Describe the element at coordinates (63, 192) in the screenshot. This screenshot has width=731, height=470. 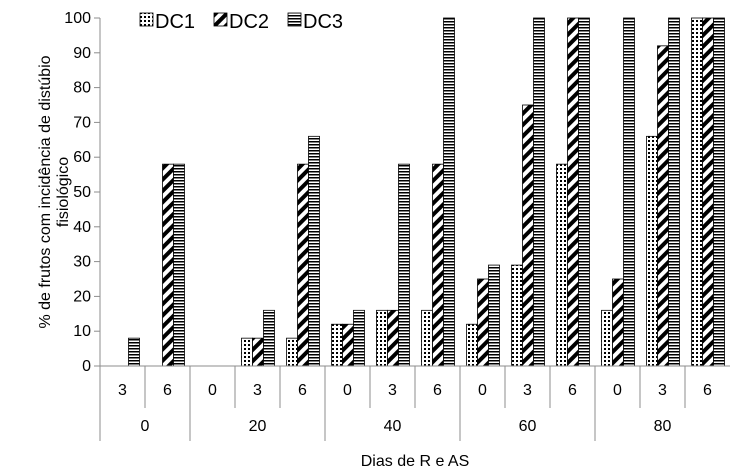
I see `y-axis-title-line: fisiológico` at that location.